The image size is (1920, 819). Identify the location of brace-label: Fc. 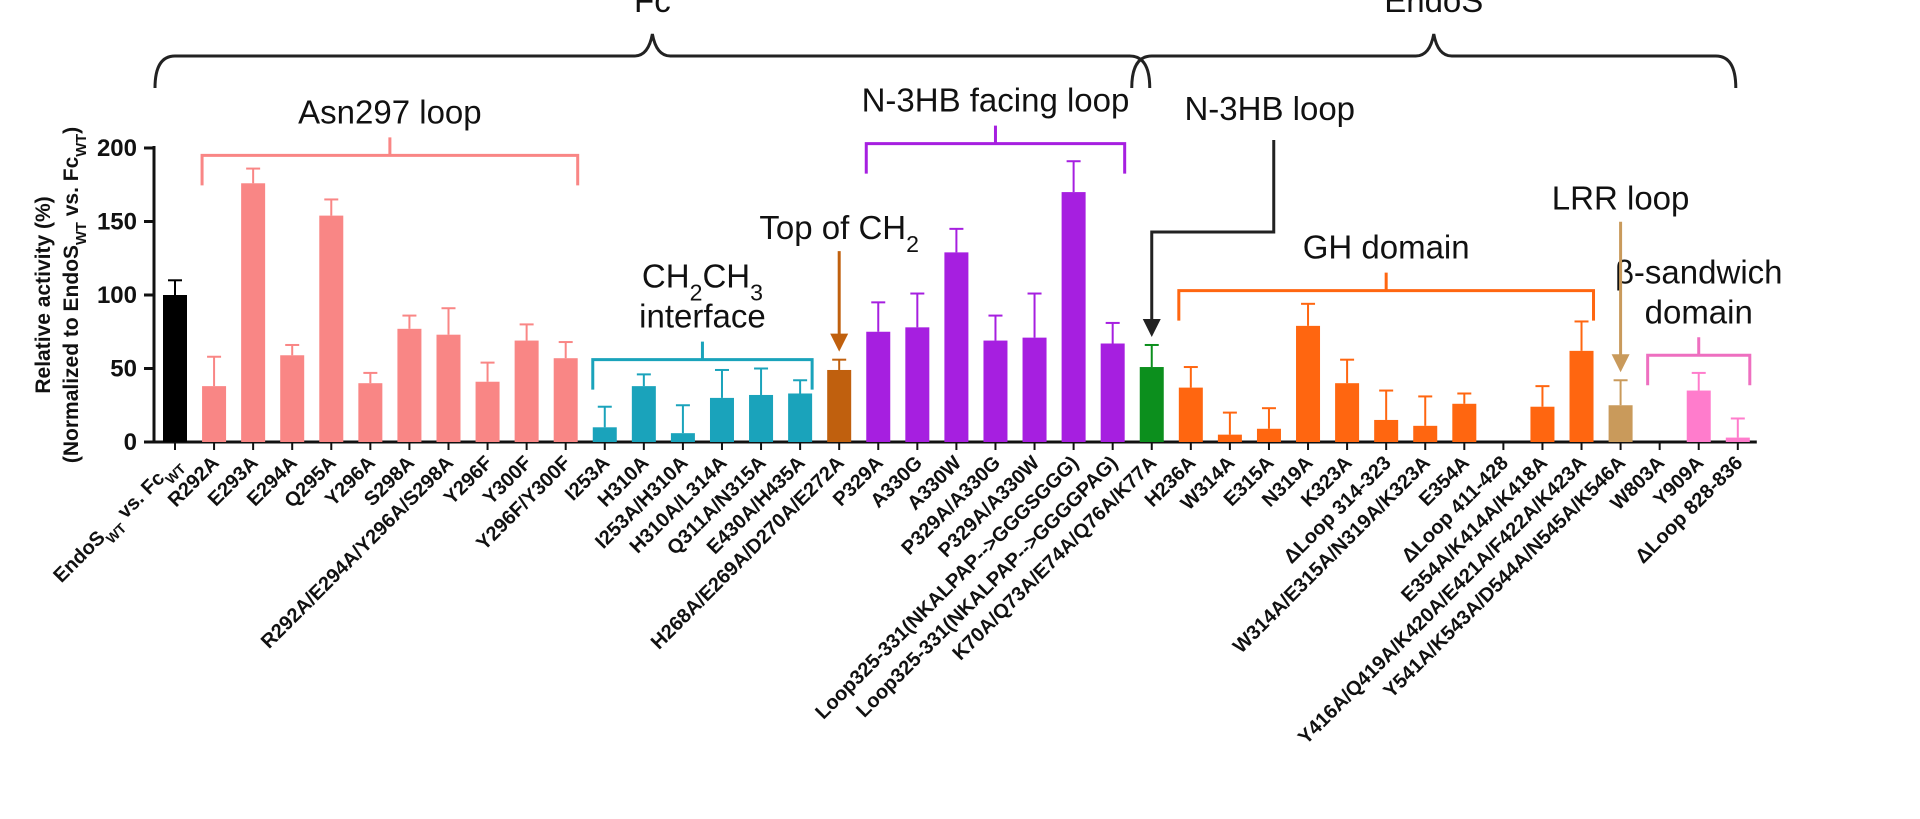
(652, 9).